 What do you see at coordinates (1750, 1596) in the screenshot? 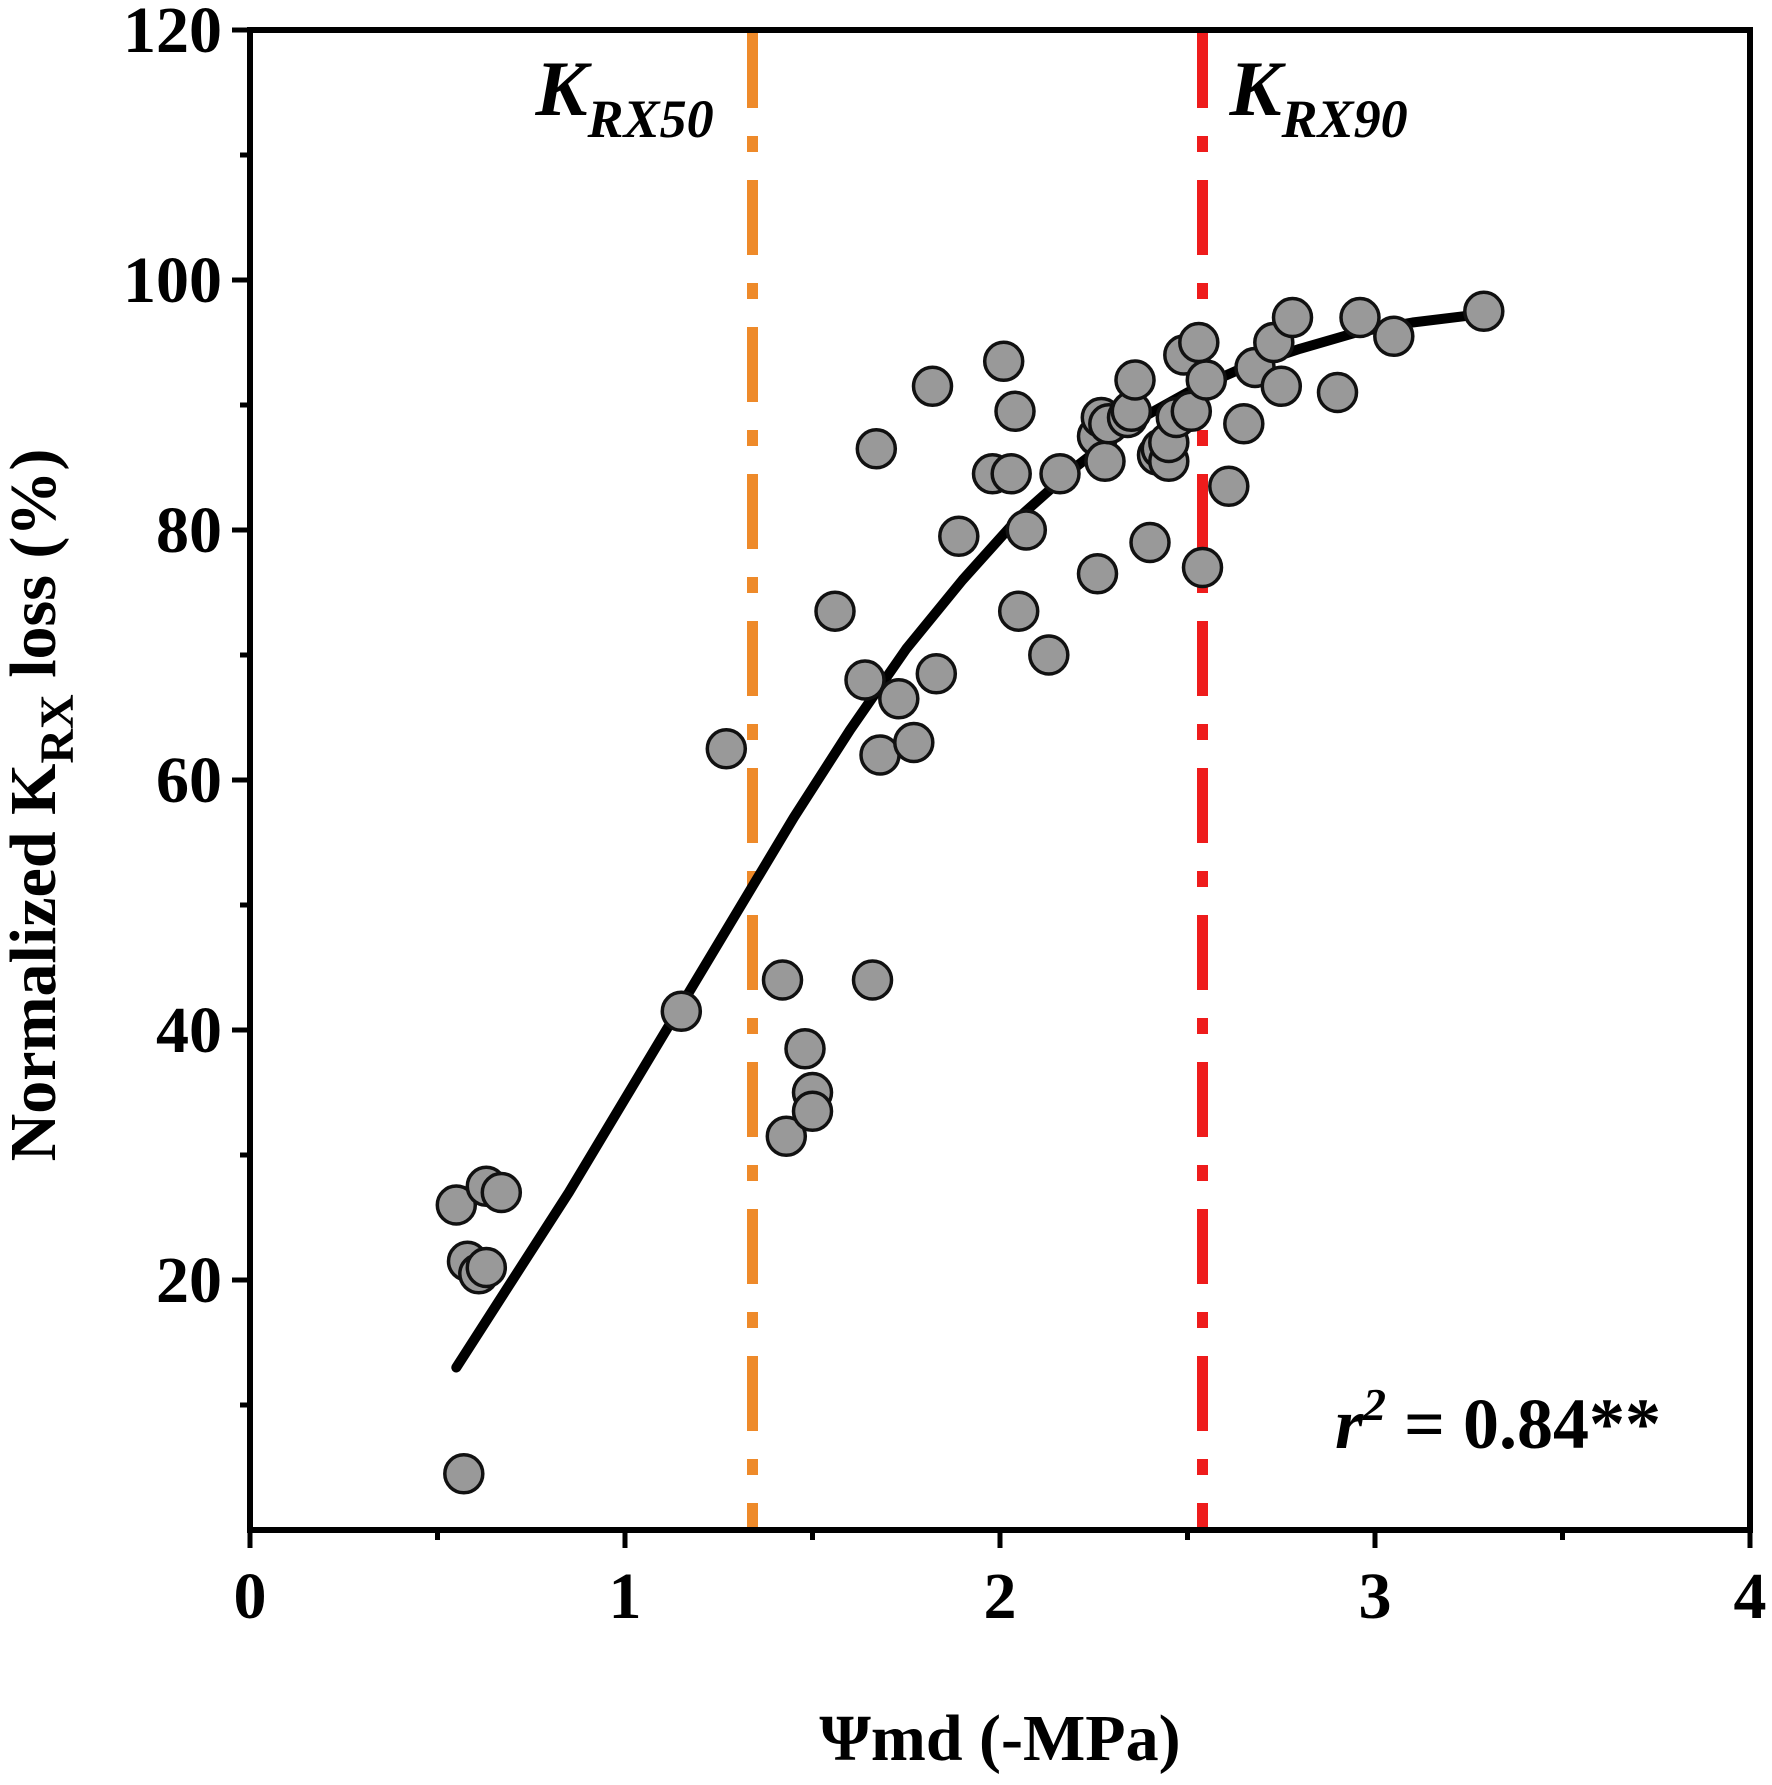
I see `x-tick-label: 4` at bounding box center [1750, 1596].